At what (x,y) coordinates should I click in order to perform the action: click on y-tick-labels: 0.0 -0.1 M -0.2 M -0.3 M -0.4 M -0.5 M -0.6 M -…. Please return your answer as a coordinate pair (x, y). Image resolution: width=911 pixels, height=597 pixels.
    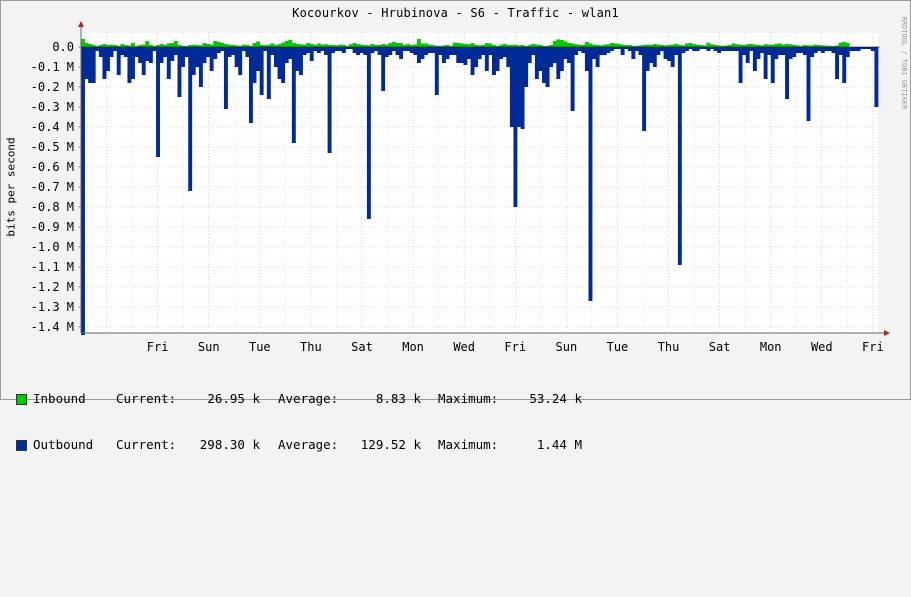
    Looking at the image, I should click on (52, 187).